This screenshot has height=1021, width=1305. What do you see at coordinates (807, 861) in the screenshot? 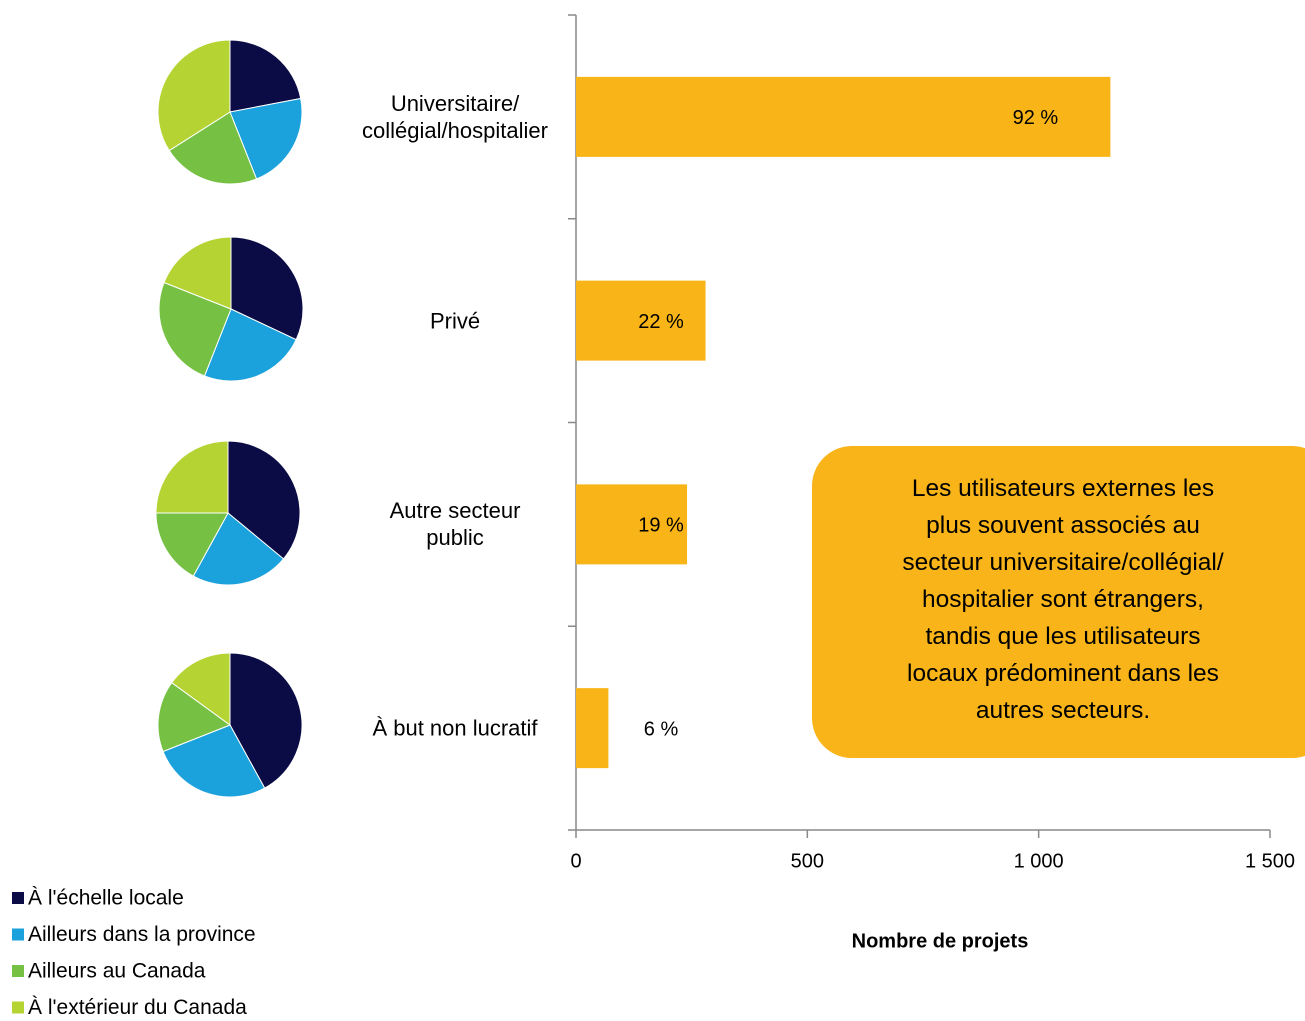
I see `x-tick-label: 500` at bounding box center [807, 861].